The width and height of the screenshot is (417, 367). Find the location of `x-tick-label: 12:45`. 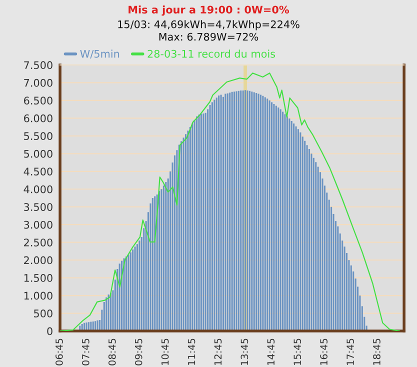

x-tick-label: 12:45 is located at coordinates (218, 351).